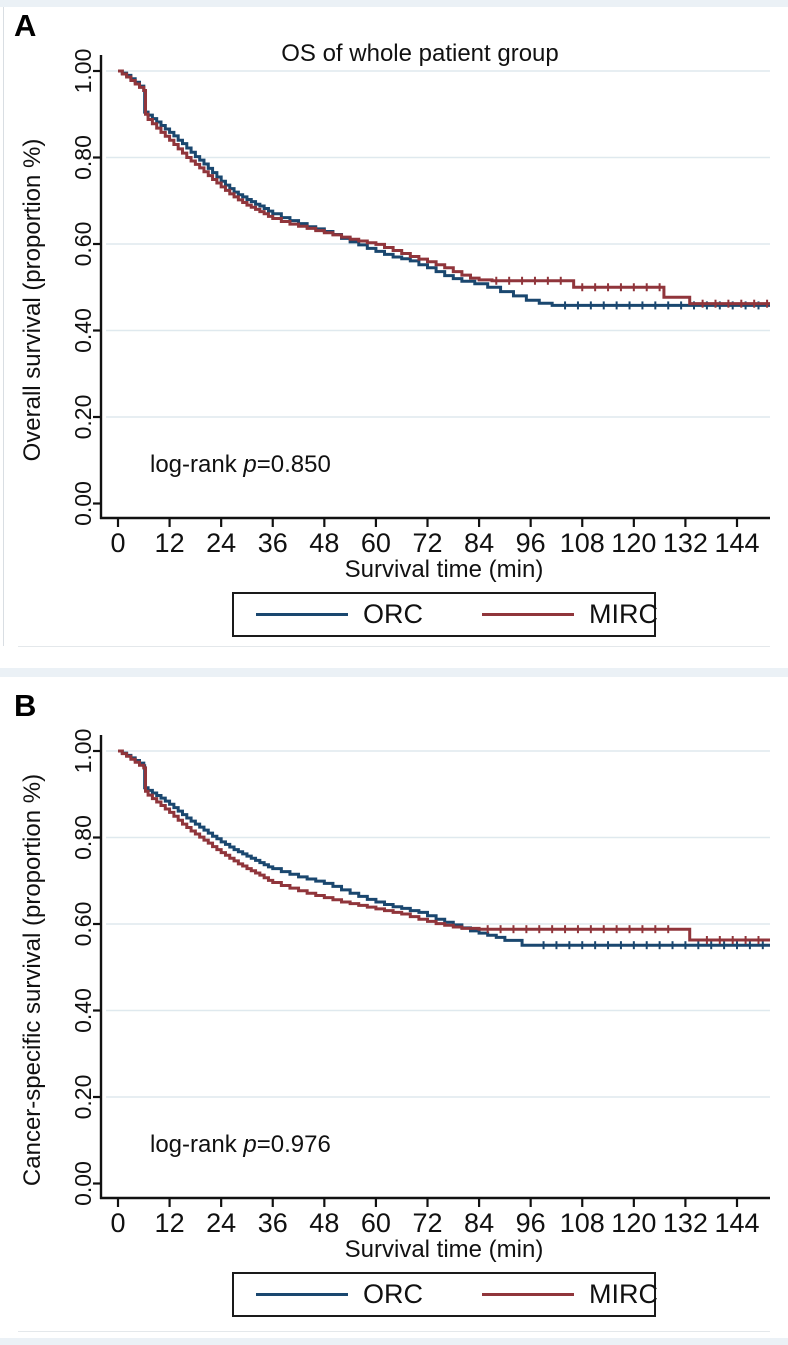  I want to click on panel-b-bottom-frame-line, so click(394, 1331).